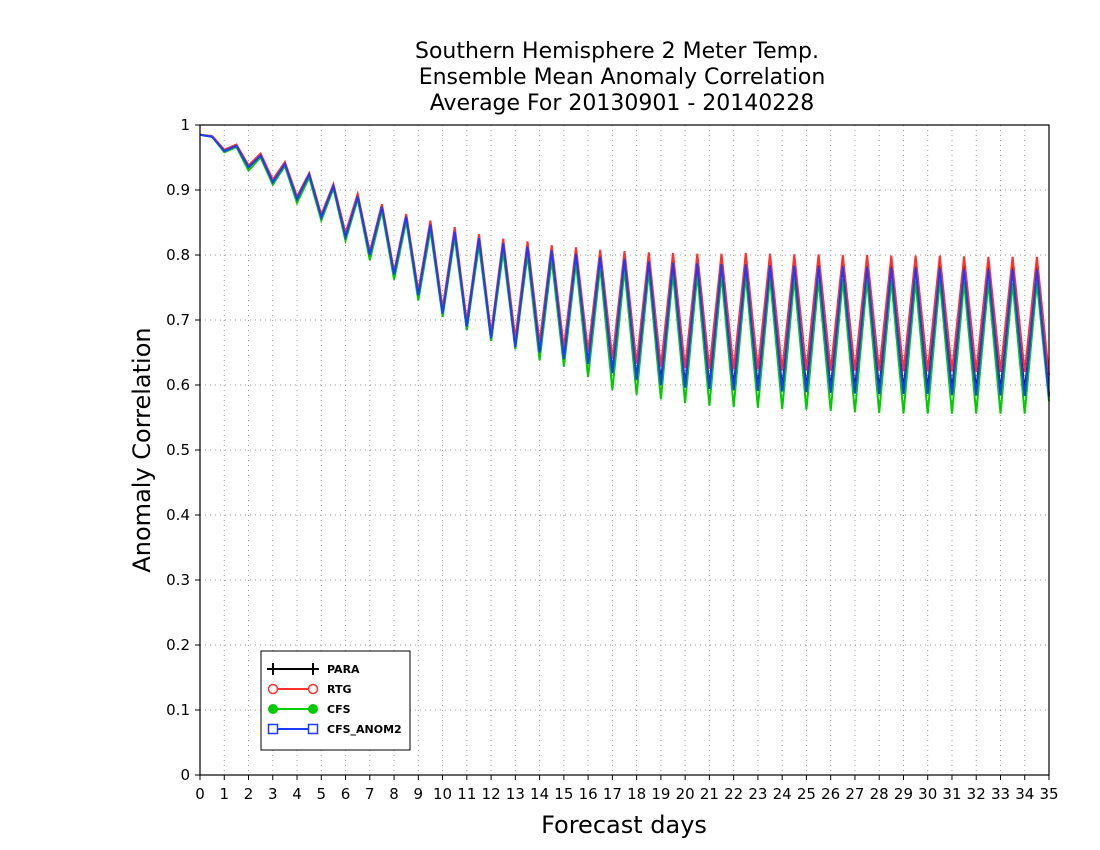 The image size is (1100, 850). Describe the element at coordinates (588, 794) in the screenshot. I see `x-tick-label: 16` at that location.